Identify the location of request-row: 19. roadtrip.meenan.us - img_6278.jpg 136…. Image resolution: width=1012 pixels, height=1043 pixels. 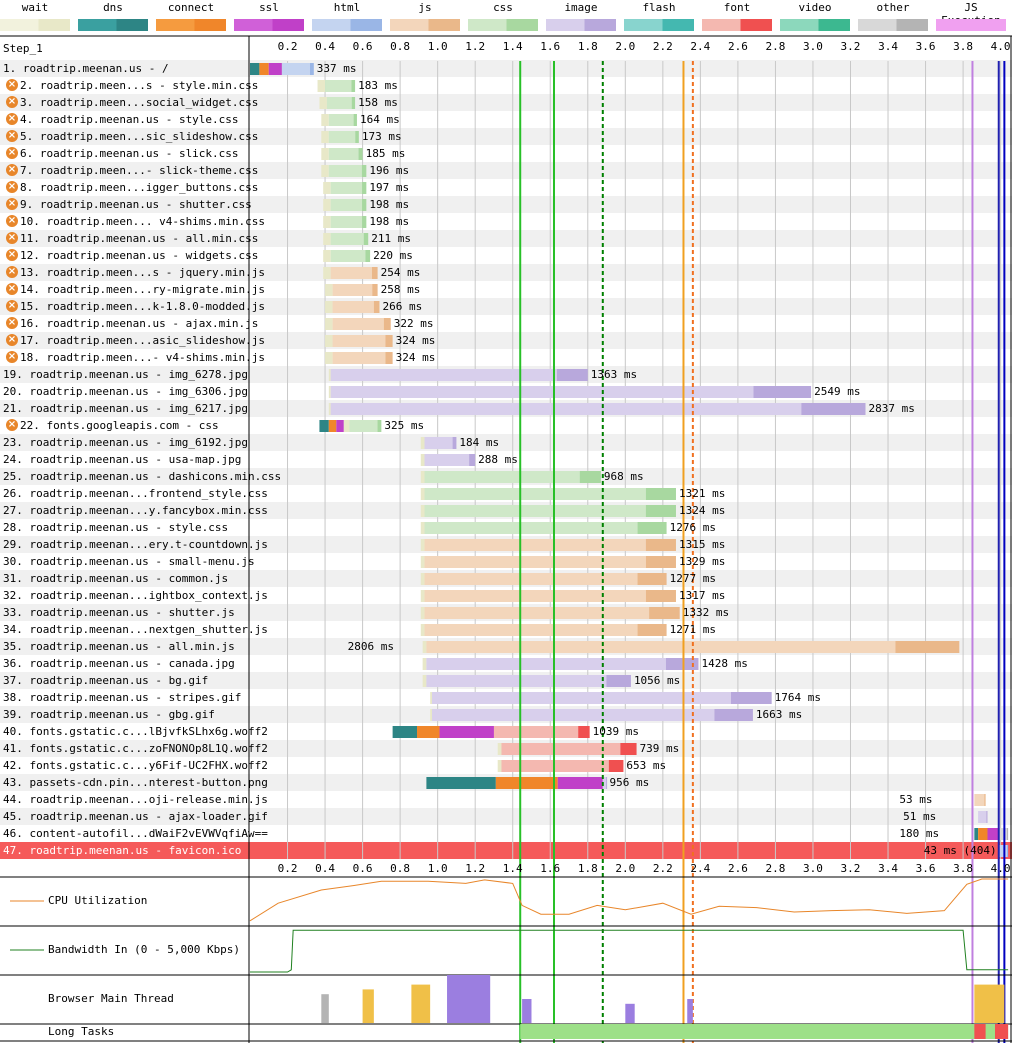
(506, 374).